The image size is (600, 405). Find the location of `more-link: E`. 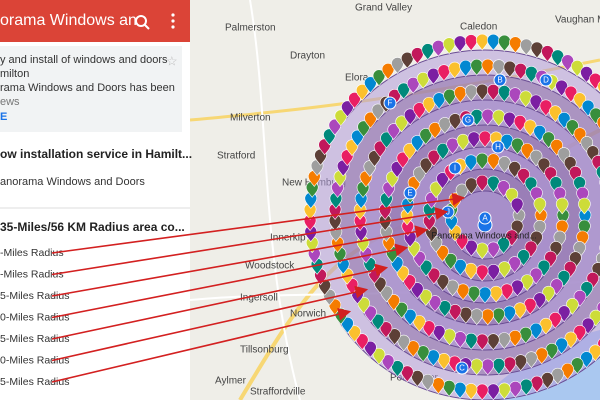

more-link: E is located at coordinates (3, 117).